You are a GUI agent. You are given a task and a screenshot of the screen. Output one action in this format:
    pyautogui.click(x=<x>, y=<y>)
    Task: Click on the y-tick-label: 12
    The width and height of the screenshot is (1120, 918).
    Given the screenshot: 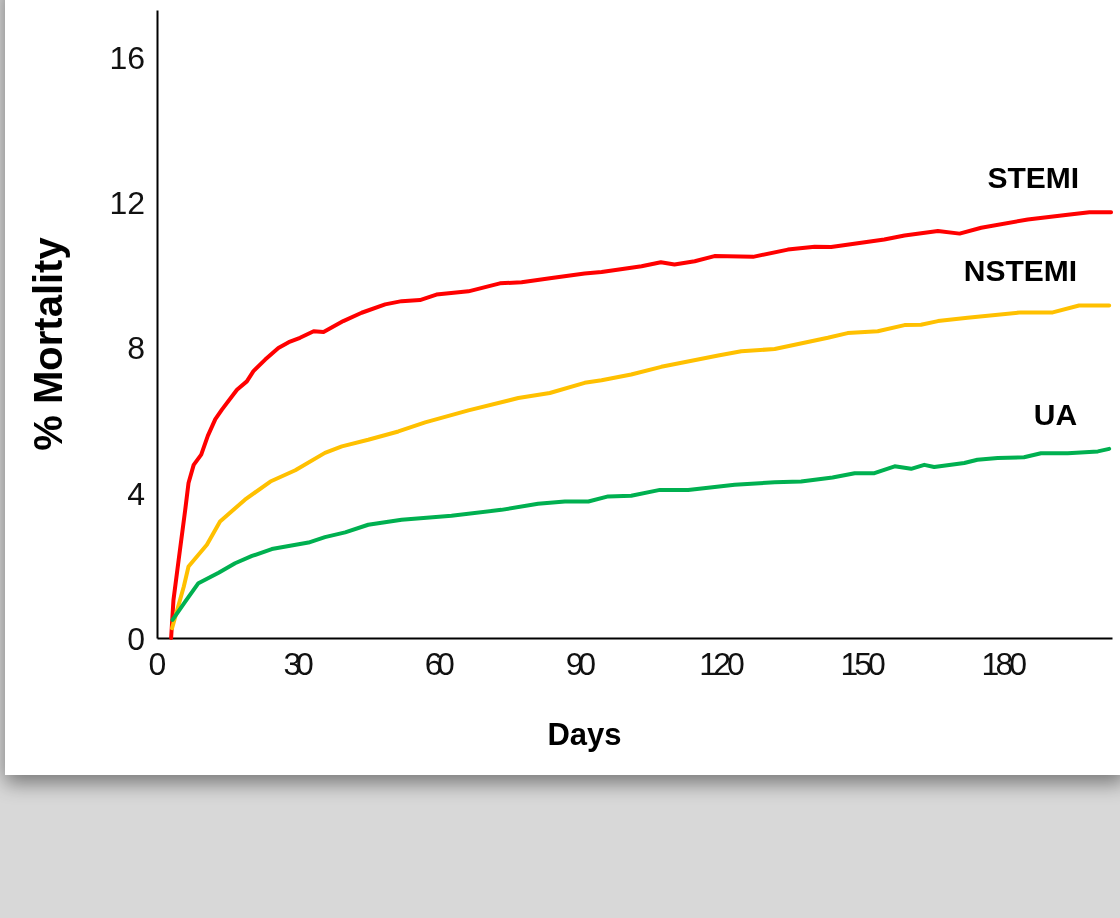 What is the action you would take?
    pyautogui.click(x=127, y=203)
    